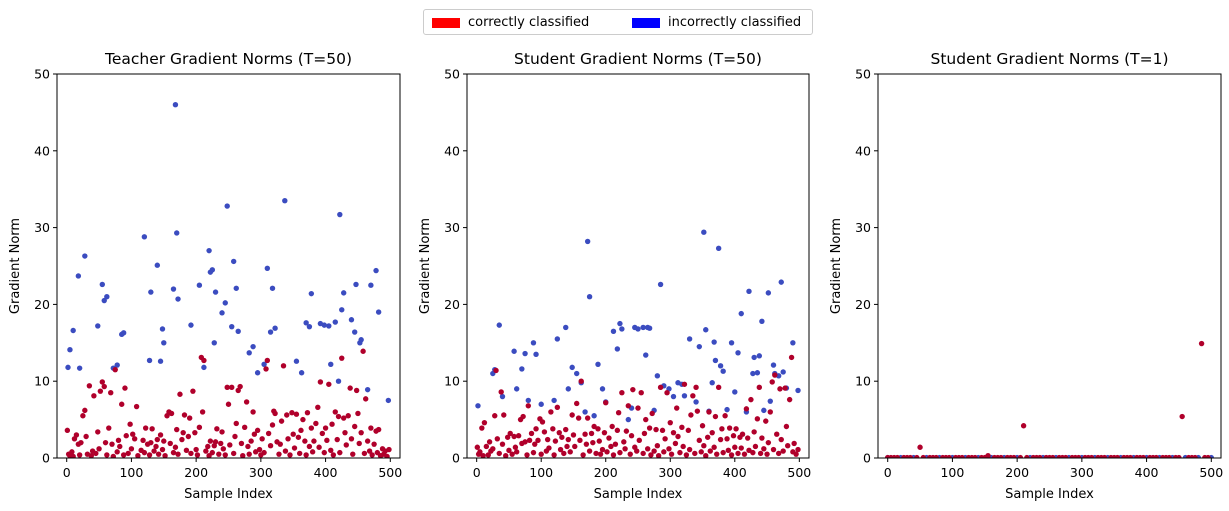  I want to click on x-tick-label: 200, so click(1017, 472).